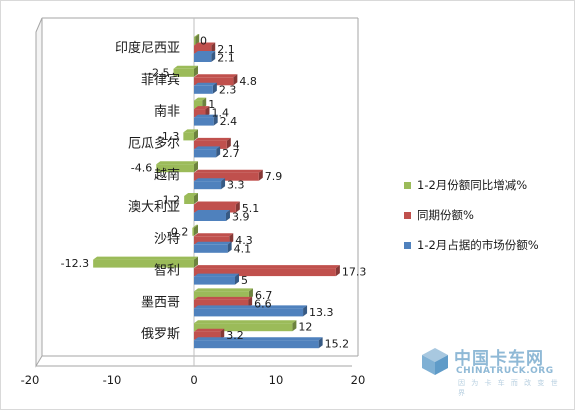 This screenshot has width=577, height=412. I want to click on data-label-0-2: 2.1, so click(226, 58).